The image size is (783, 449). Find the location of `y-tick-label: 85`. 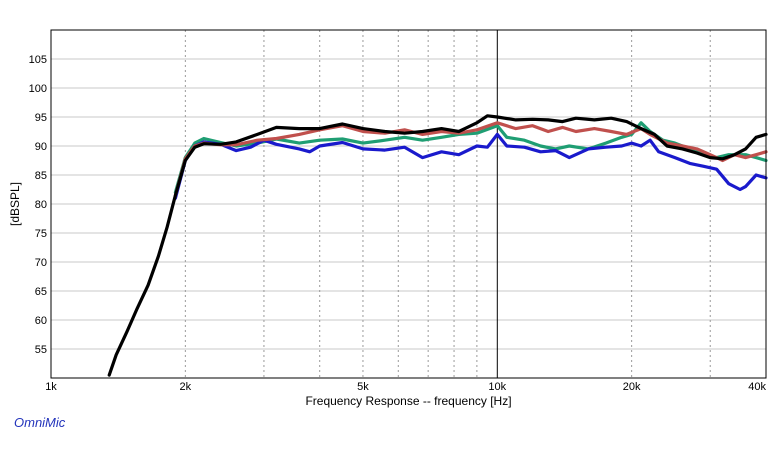

y-tick-label: 85 is located at coordinates (41, 176).